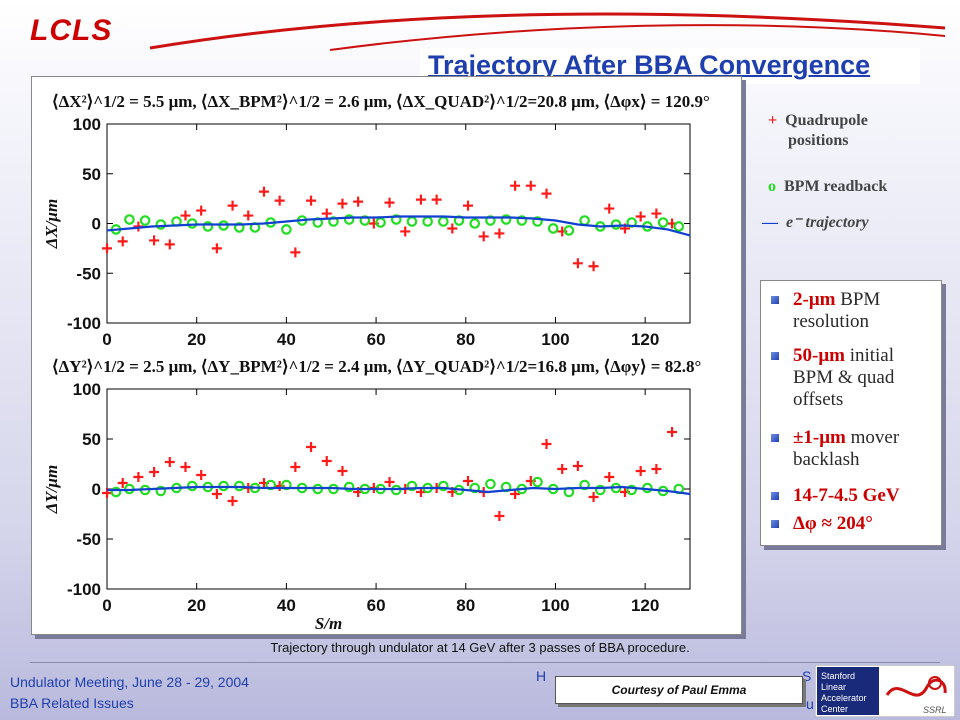 The height and width of the screenshot is (720, 960). What do you see at coordinates (196, 339) in the screenshot?
I see `x-tick-label: 20` at bounding box center [196, 339].